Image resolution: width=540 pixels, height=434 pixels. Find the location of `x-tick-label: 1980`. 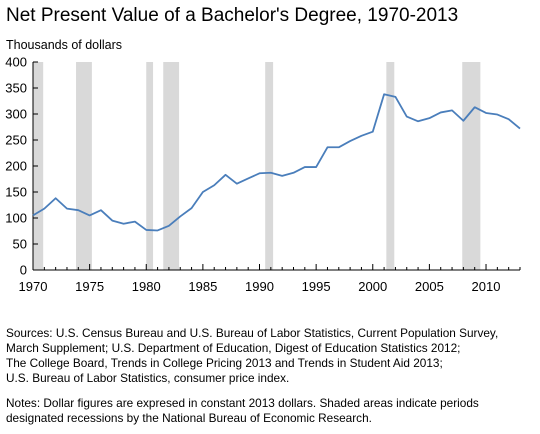

x-tick-label: 1980 is located at coordinates (146, 286).